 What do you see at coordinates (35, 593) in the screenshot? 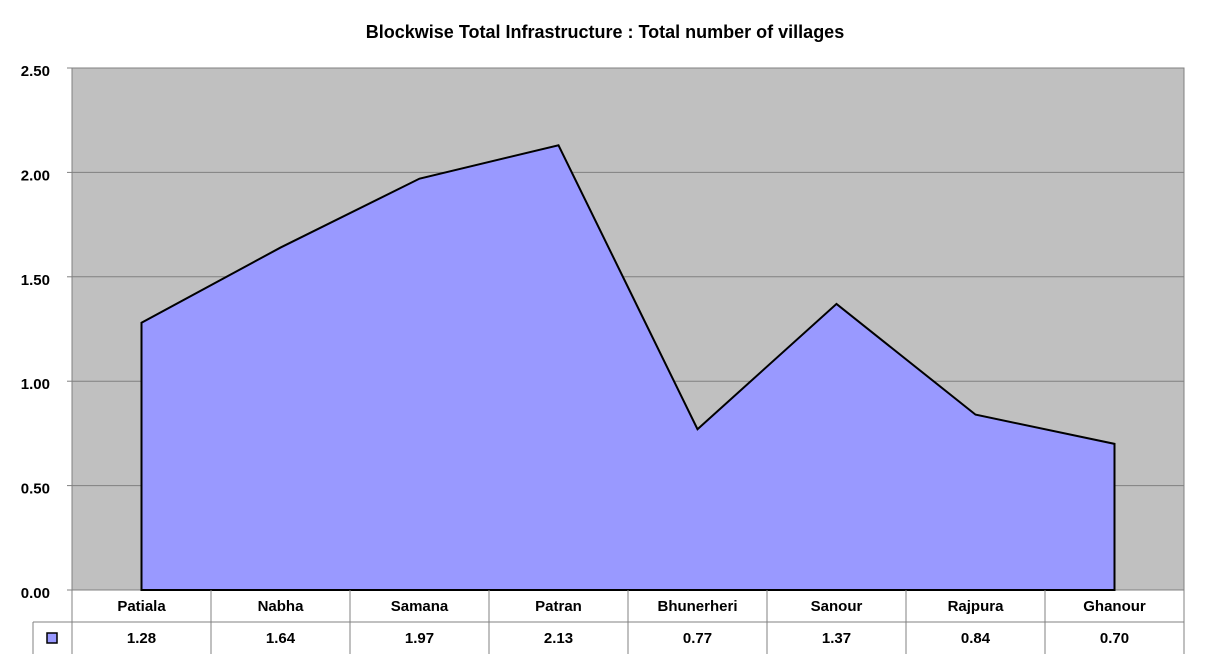
I see `y-tick-label: 0.00` at bounding box center [35, 593].